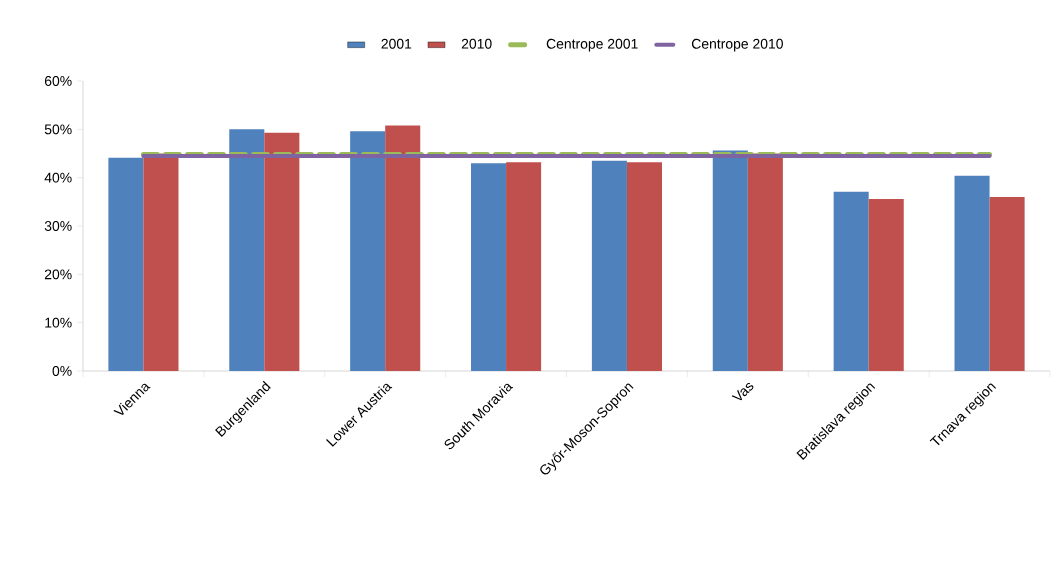 The image size is (1060, 565). Describe the element at coordinates (476, 43) in the screenshot. I see `legend-label: 2010` at that location.